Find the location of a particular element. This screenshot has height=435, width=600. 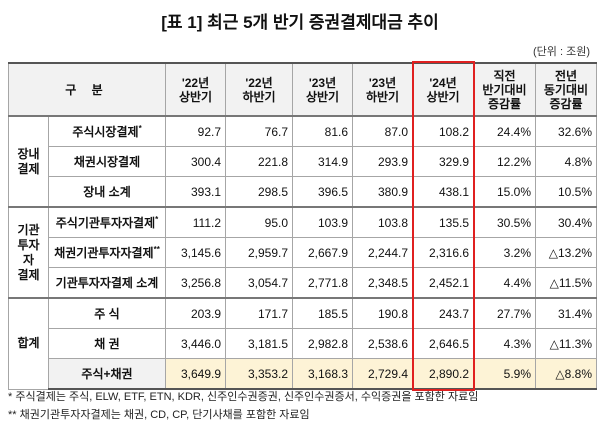

header-cell: 구 분 is located at coordinates (87, 89).